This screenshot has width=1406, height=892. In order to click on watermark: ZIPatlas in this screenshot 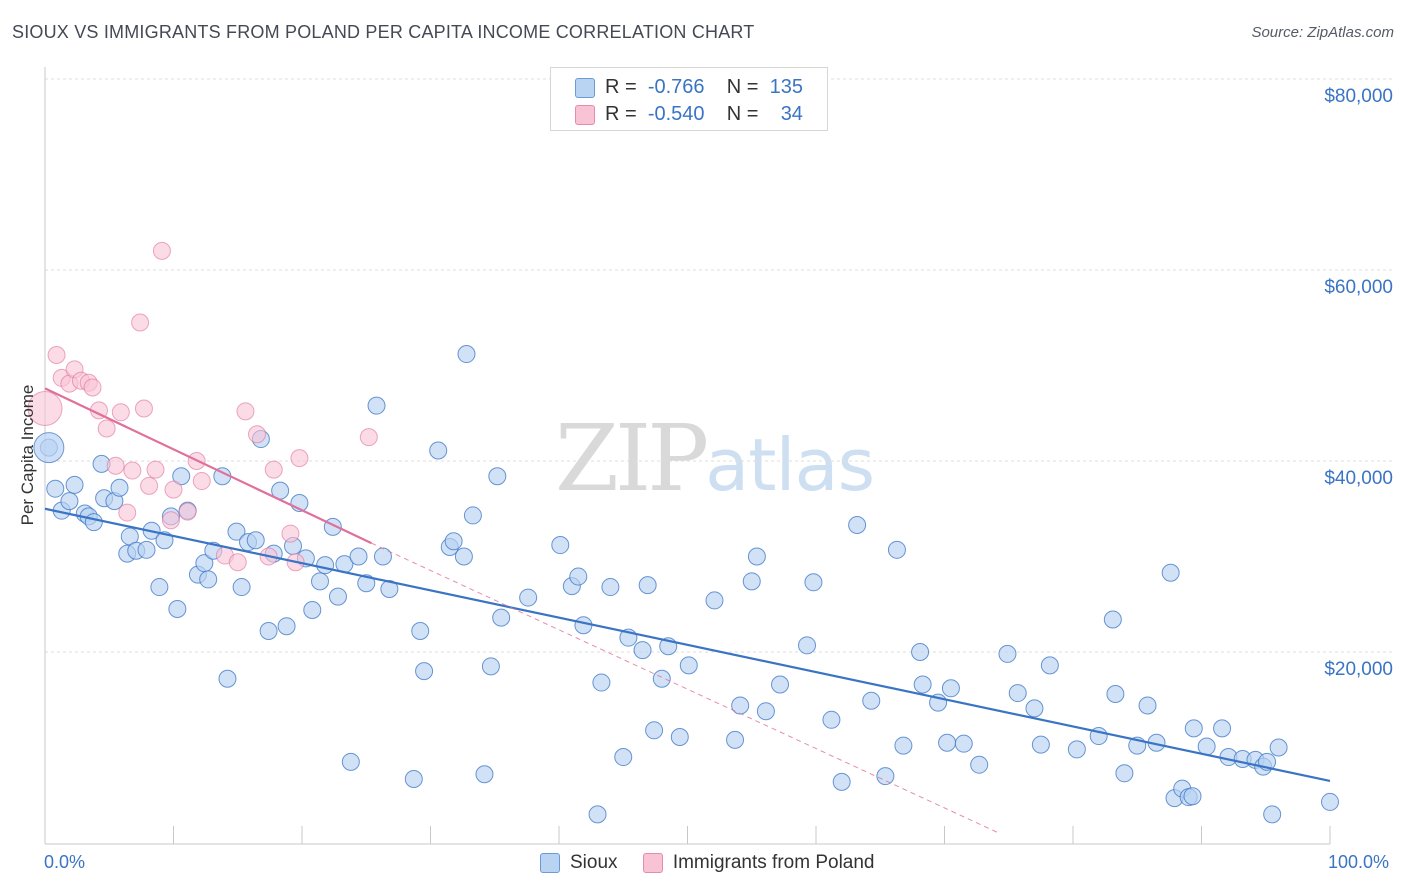, I will do `click(715, 458)`.